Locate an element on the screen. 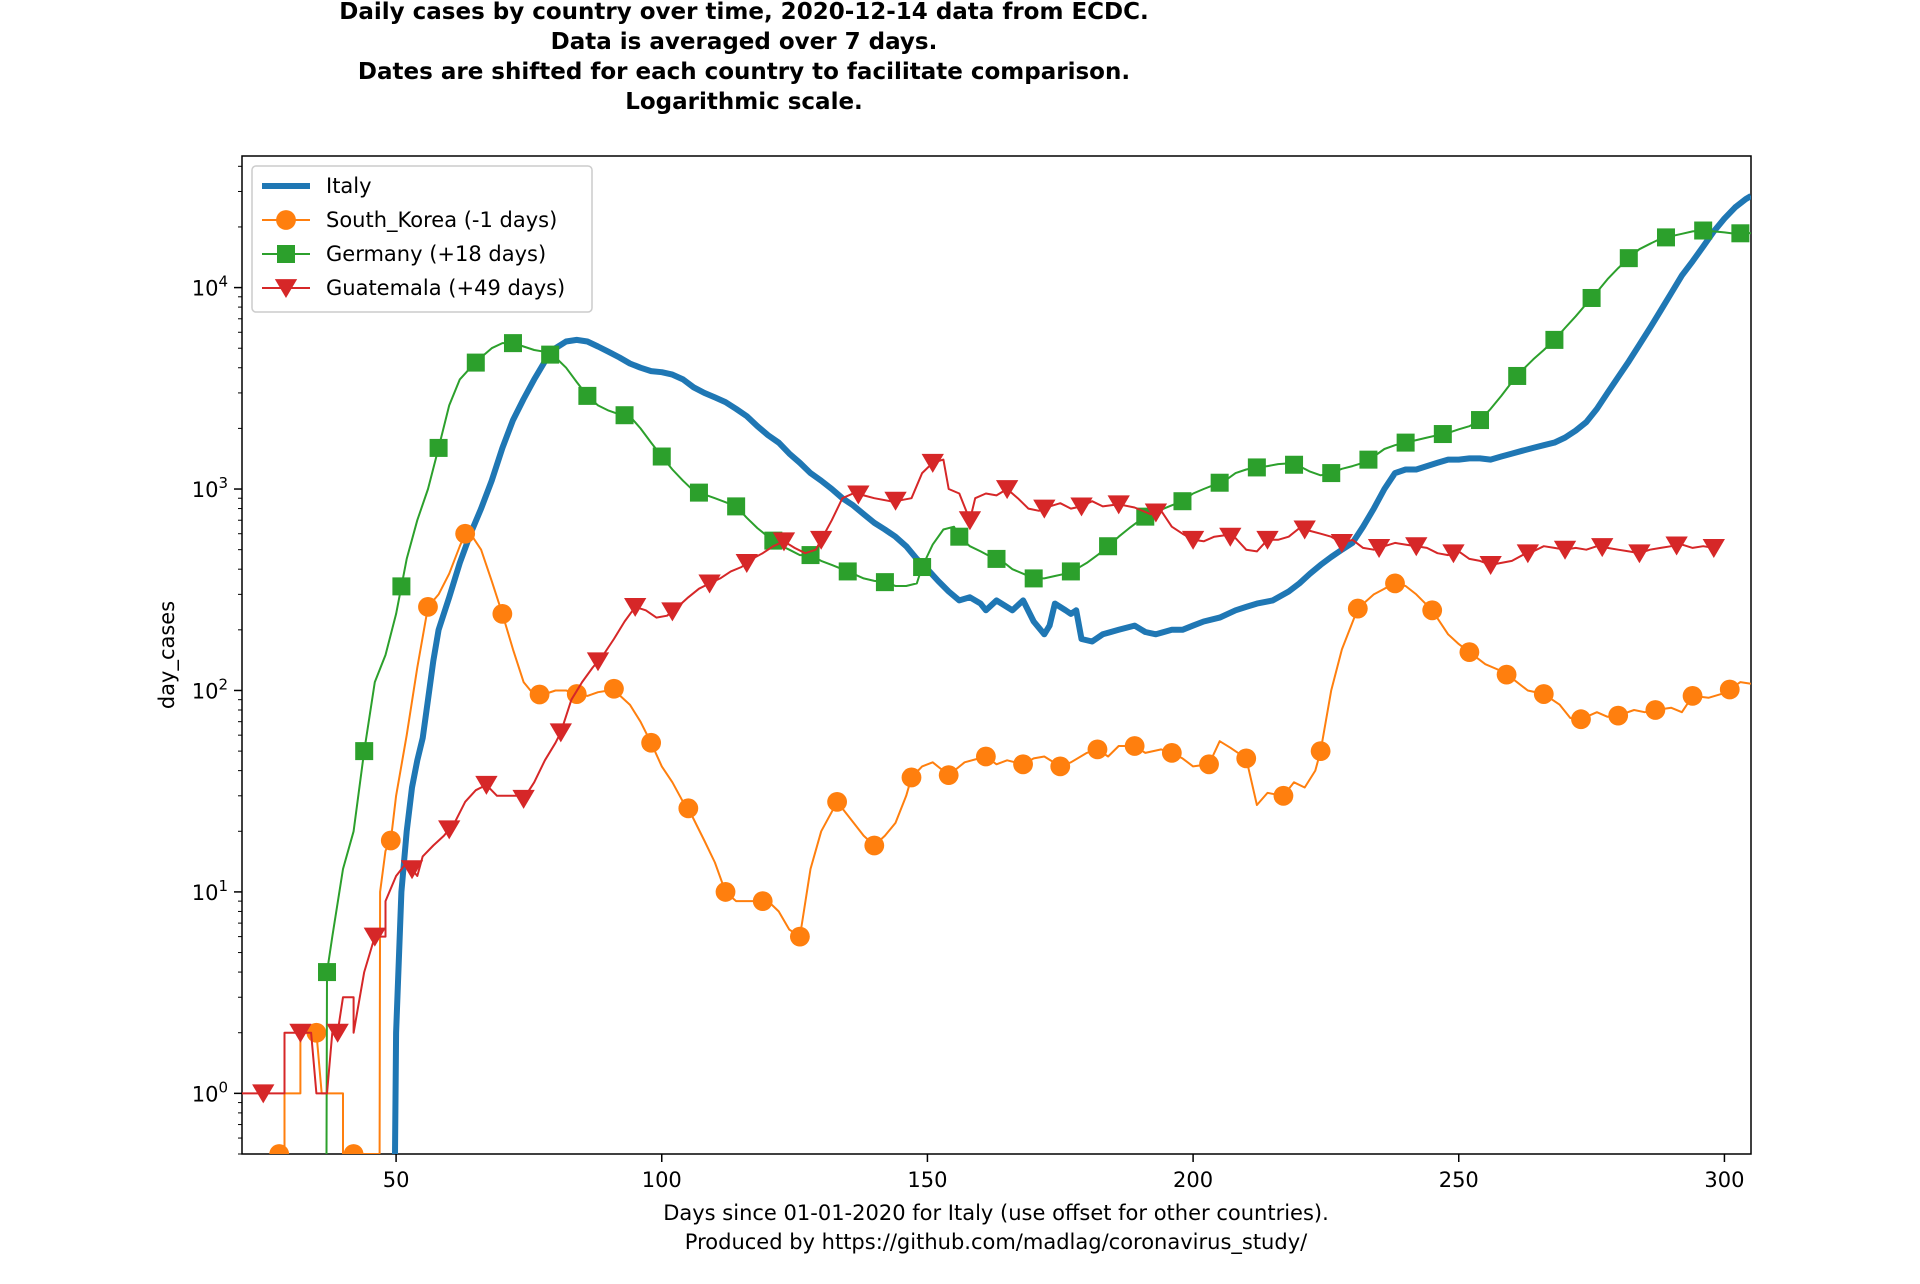 The height and width of the screenshot is (1284, 1920). legend-entry-3: Germany (+18 days) is located at coordinates (404, 254).